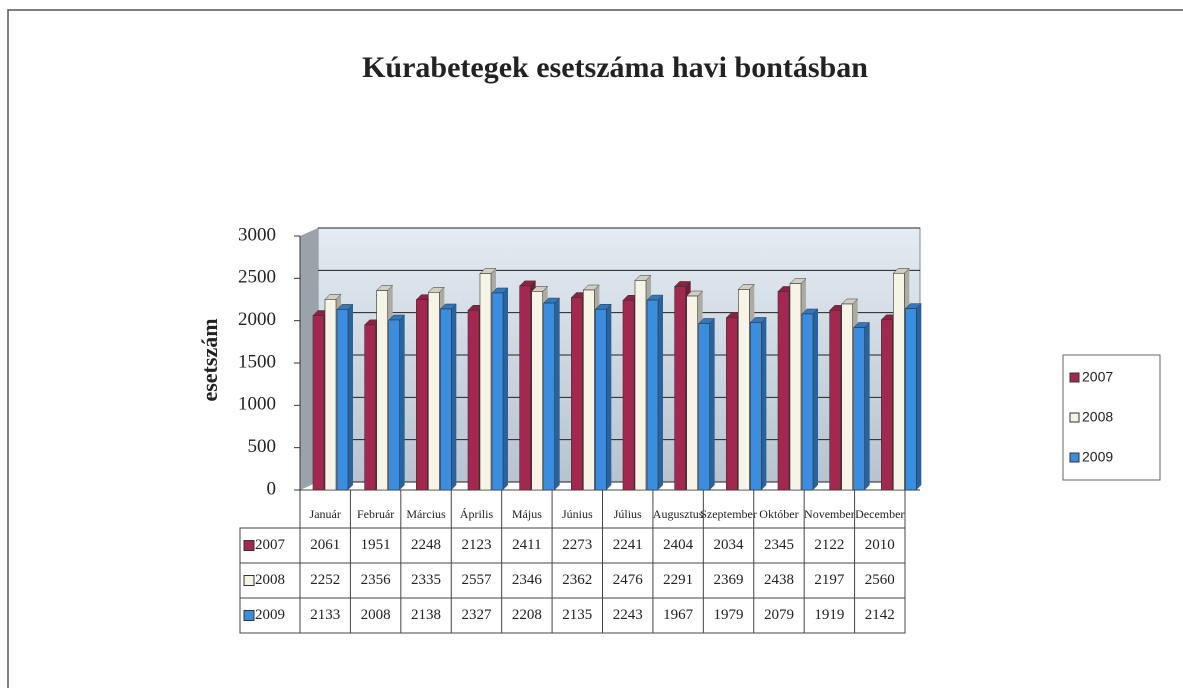 Image resolution: width=1183 pixels, height=688 pixels. Describe the element at coordinates (678, 545) in the screenshot. I see `table-value: 2404` at that location.